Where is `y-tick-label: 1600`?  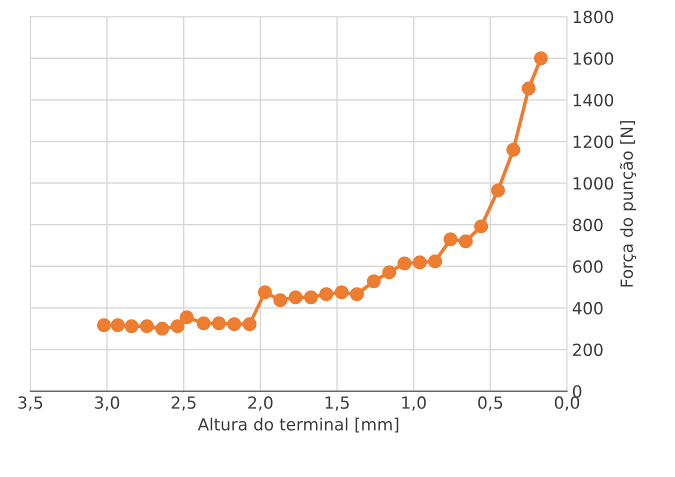
y-tick-label: 1600 is located at coordinates (594, 58).